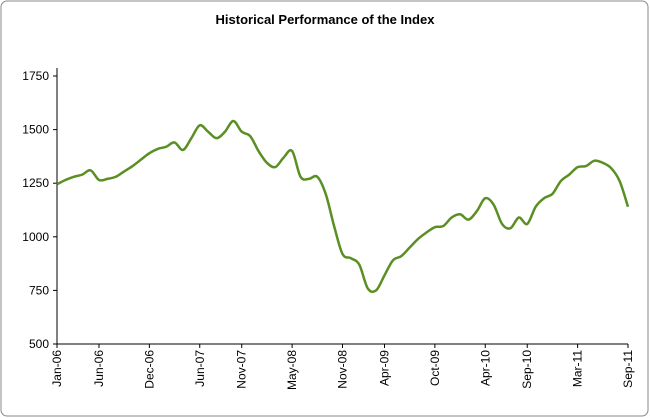 This screenshot has width=650, height=418. What do you see at coordinates (578, 368) in the screenshot?
I see `x-tick-label: Mar-11` at bounding box center [578, 368].